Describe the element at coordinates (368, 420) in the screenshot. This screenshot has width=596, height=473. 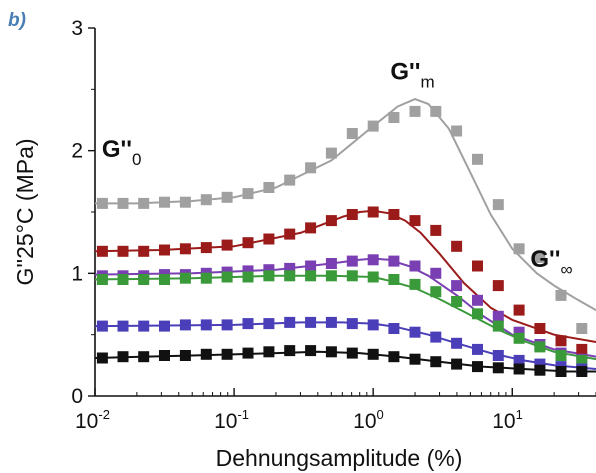
I see `x-tick-label: 10⁰` at that location.